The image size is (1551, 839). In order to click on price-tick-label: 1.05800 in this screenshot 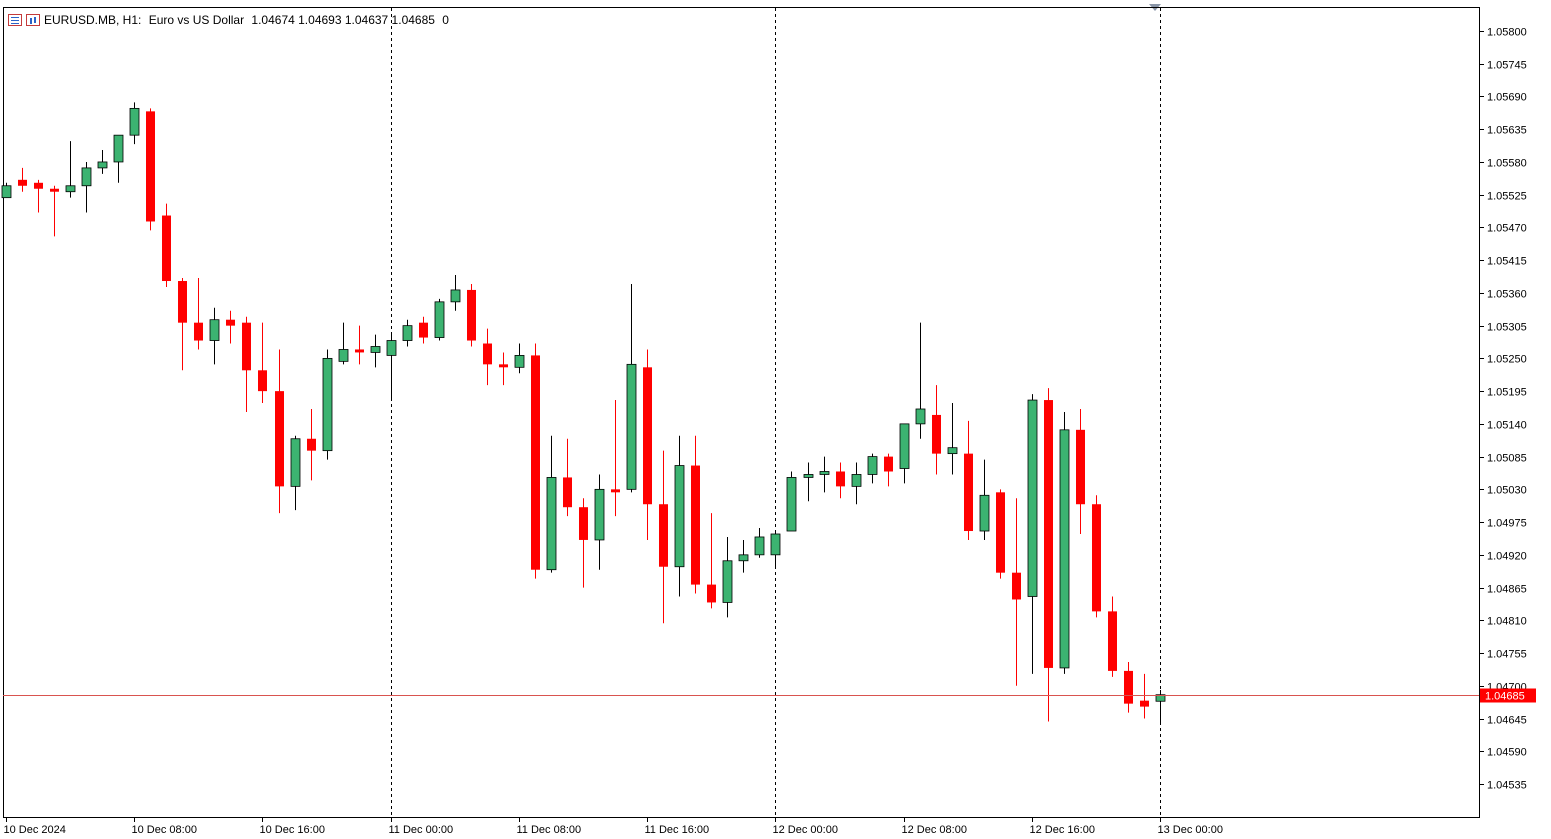, I will do `click(1507, 33)`.